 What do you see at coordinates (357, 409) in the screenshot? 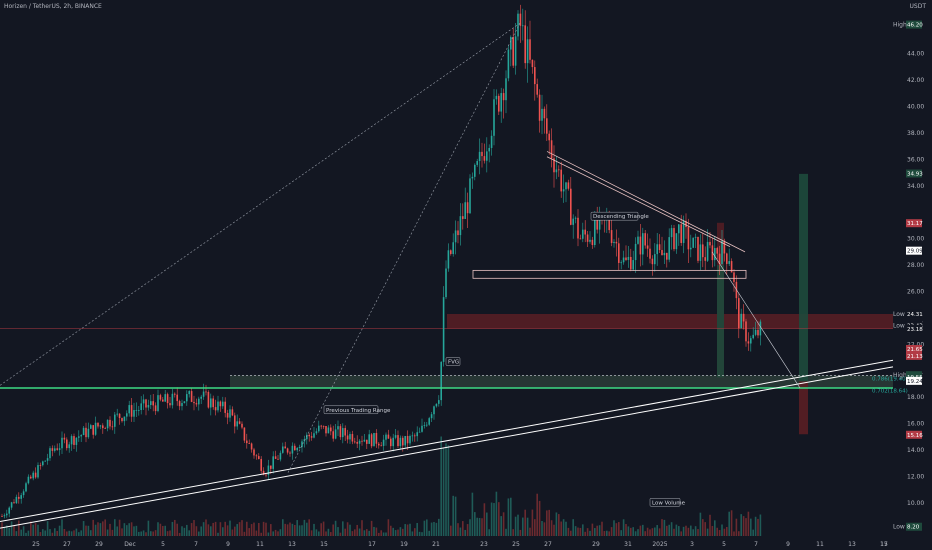
I see `previous-trading-range-label: Previous Trading Range` at bounding box center [357, 409].